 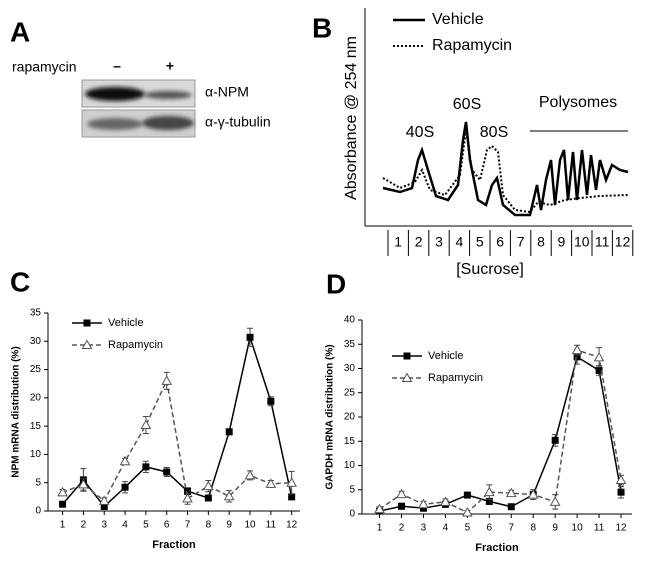 I want to click on x-axis-label: Fraction, so click(x=497, y=548).